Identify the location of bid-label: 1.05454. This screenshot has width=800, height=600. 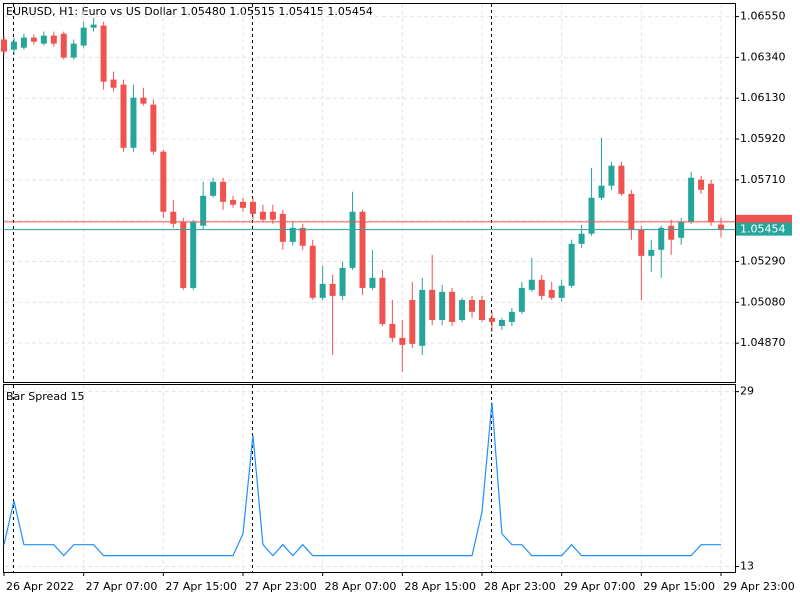
(763, 229).